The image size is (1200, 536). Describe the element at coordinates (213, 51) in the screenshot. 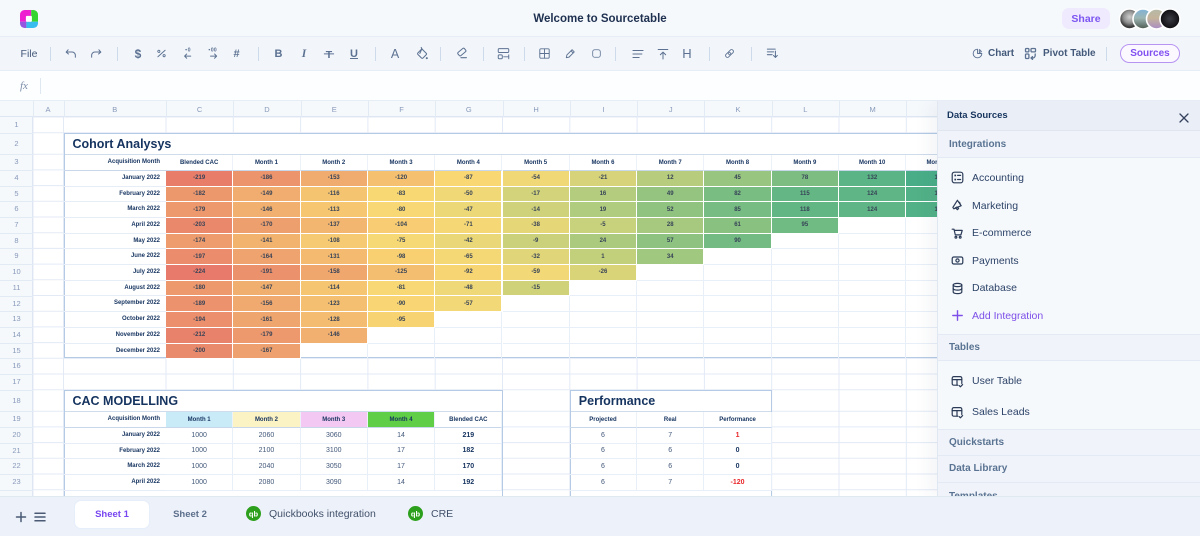

I see `svg-text: 00` at that location.